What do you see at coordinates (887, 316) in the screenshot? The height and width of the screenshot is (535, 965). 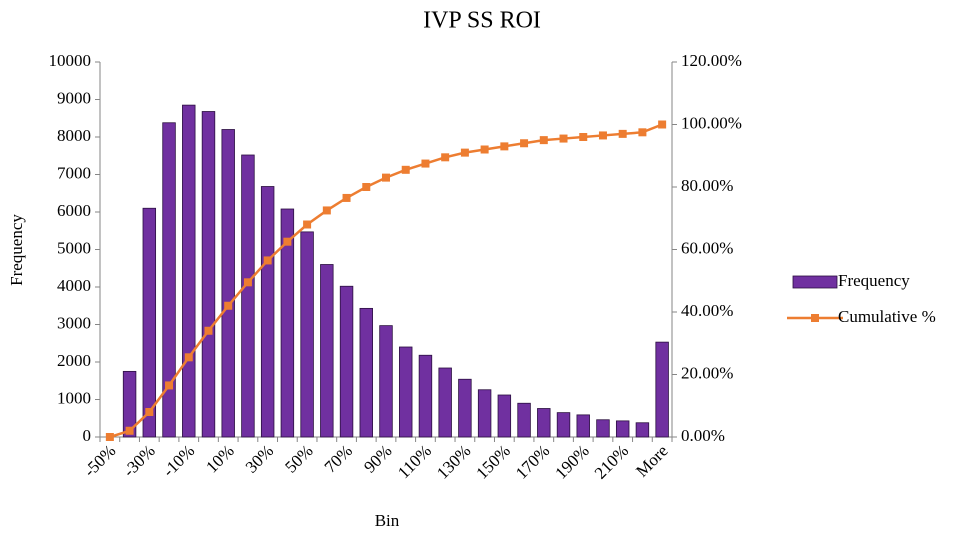 I see `legend-label: Cumulative %` at bounding box center [887, 316].